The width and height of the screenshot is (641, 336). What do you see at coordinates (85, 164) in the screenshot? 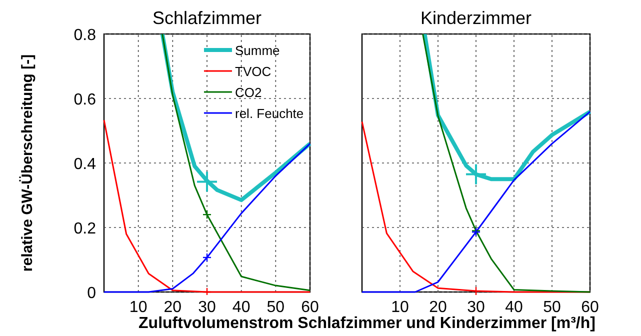
I see `y-tick-label: 0.4` at bounding box center [85, 164].